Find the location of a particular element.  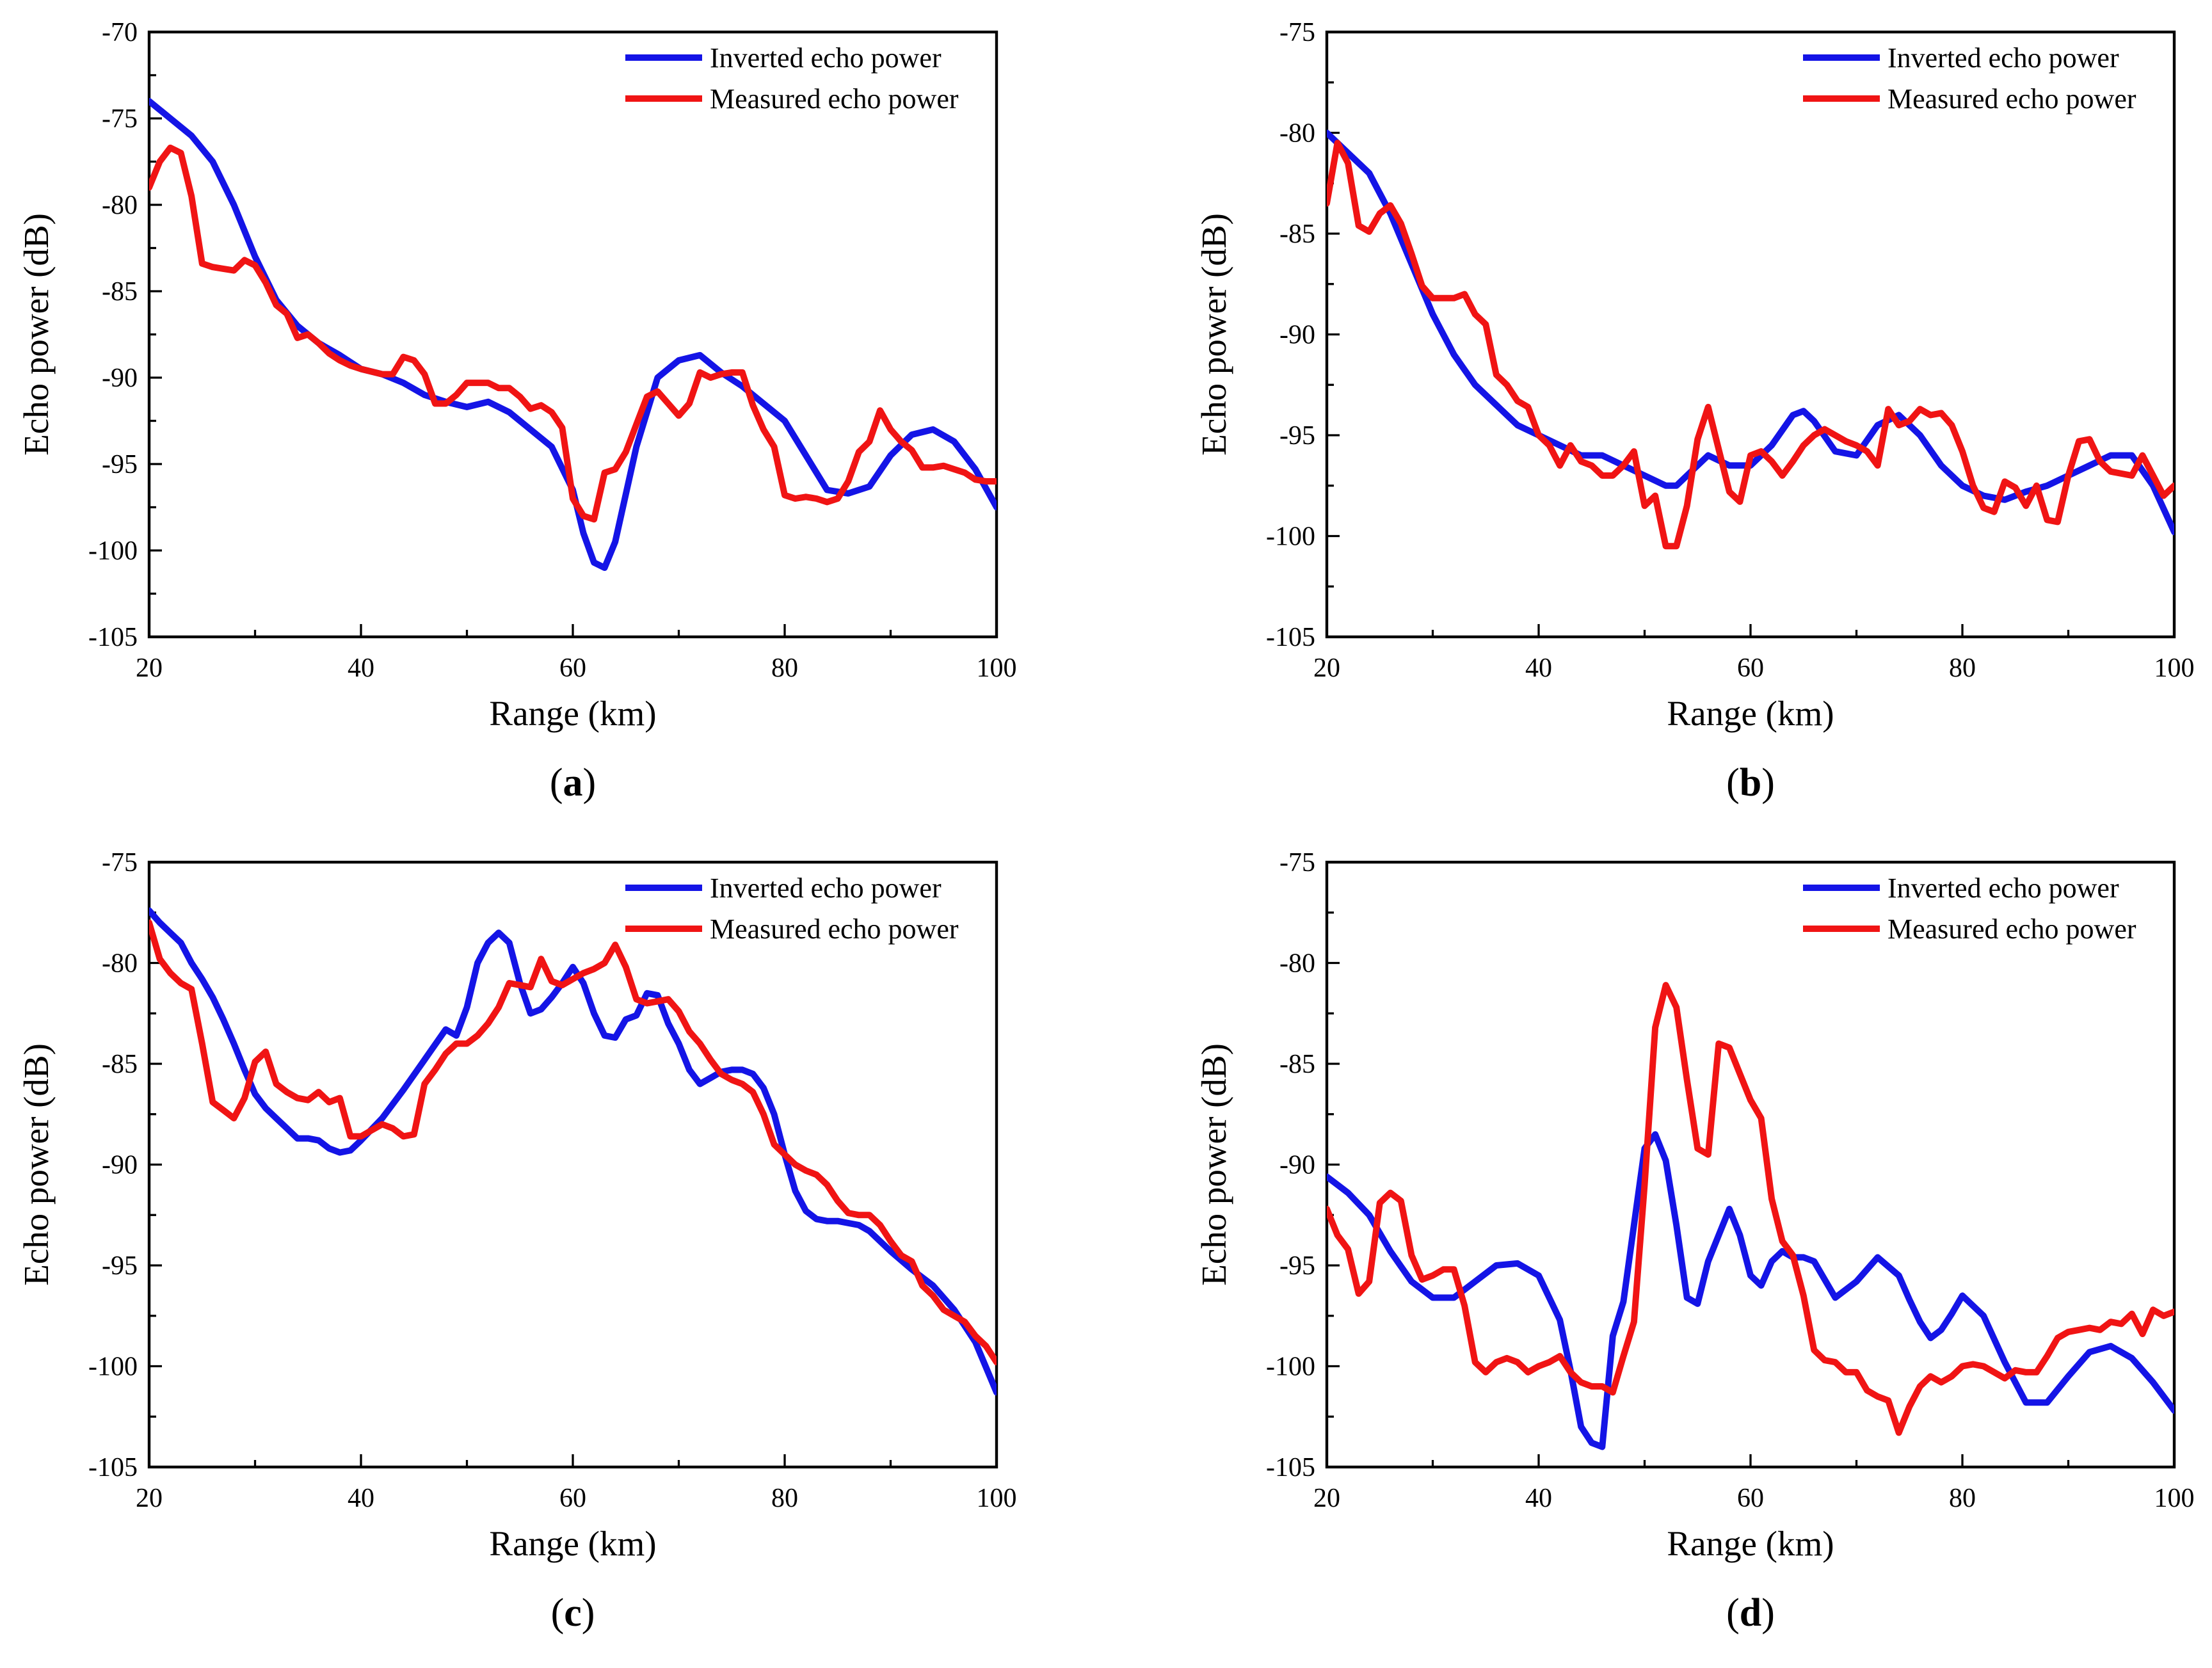

panel-caption: (a) is located at coordinates (573, 783).